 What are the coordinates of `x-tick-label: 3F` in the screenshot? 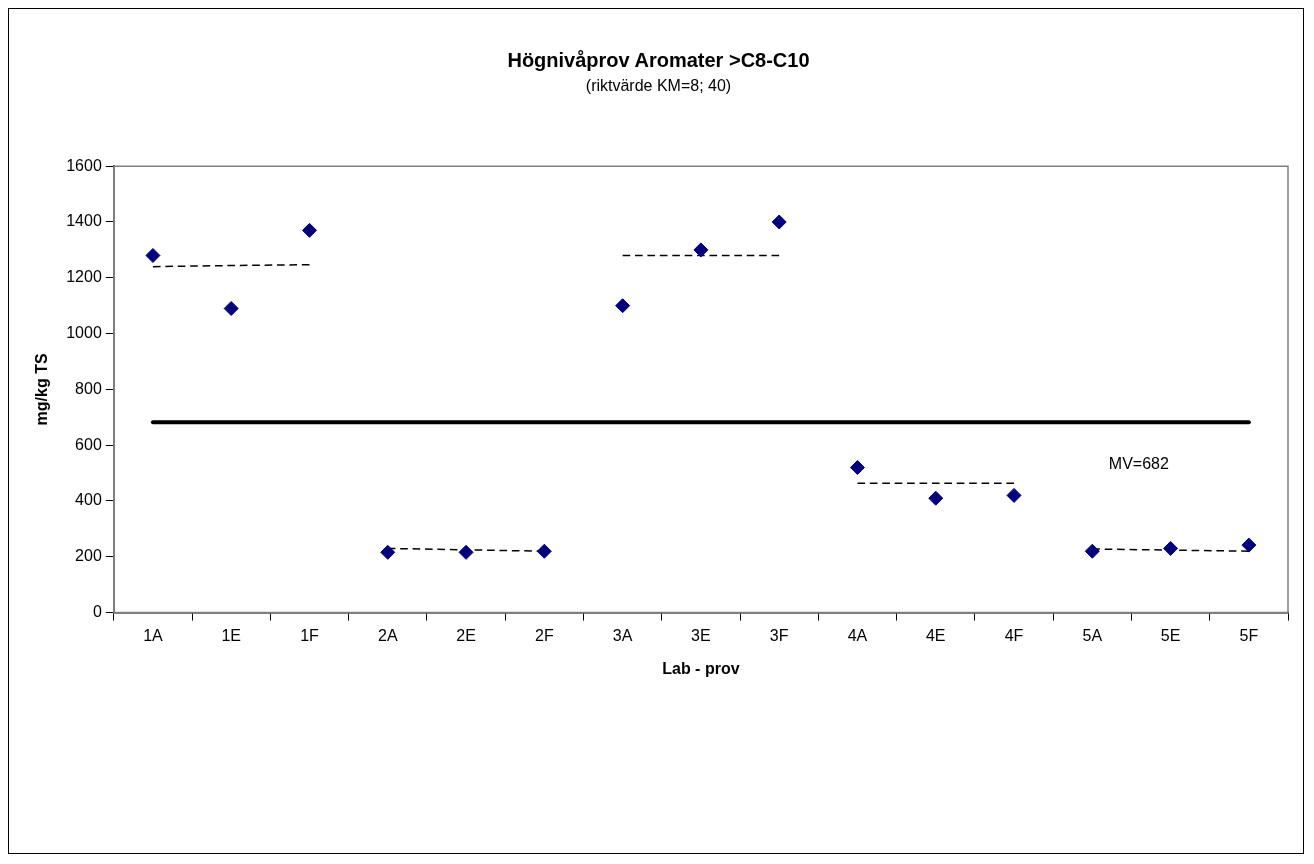 It's located at (779, 635).